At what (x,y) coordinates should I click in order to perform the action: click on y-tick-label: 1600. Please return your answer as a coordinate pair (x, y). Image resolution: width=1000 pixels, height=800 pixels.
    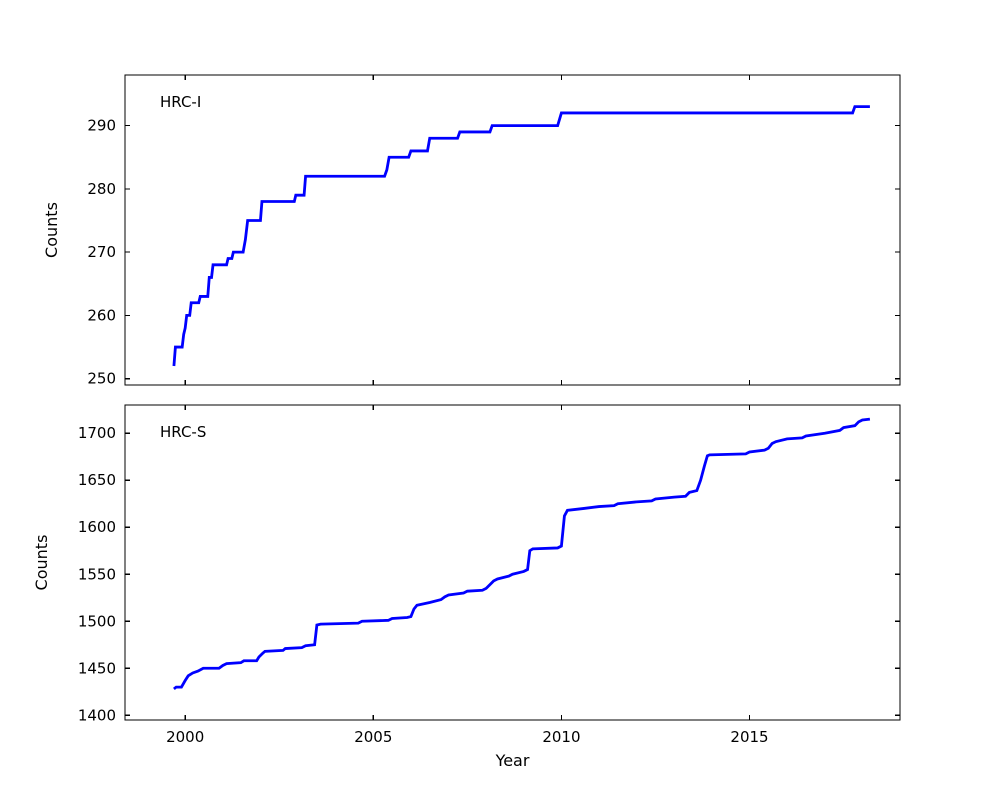
    Looking at the image, I should click on (97, 527).